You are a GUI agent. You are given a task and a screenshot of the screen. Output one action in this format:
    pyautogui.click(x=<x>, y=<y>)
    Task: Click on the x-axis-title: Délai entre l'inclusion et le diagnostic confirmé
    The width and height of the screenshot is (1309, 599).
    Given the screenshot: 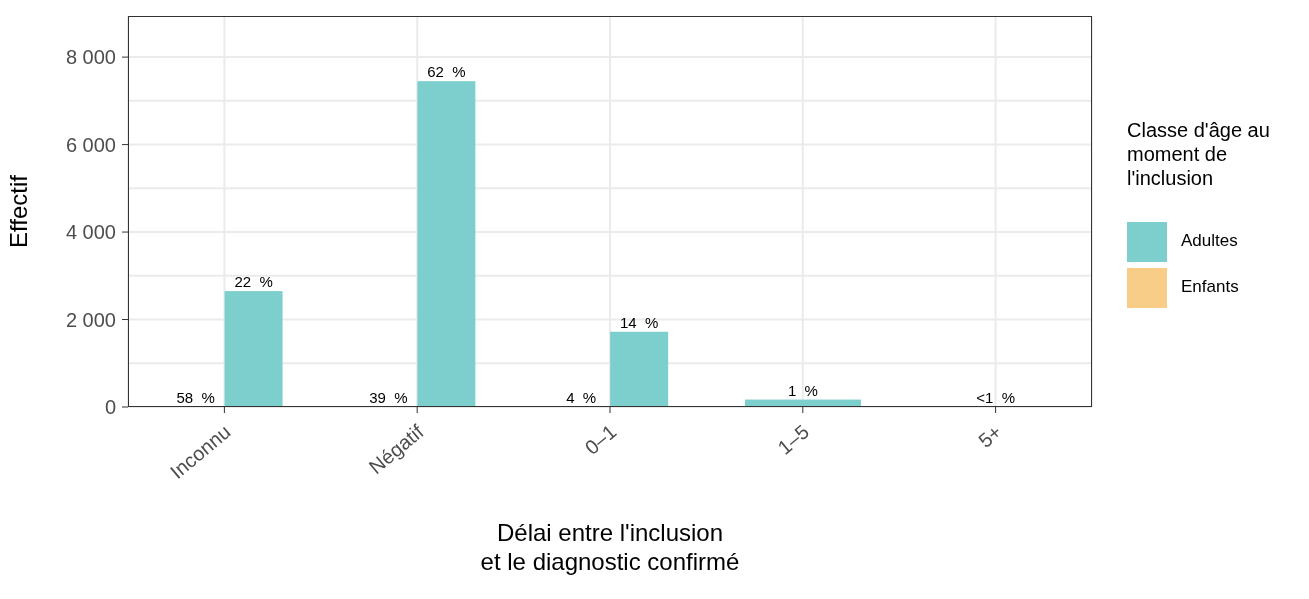 What is the action you would take?
    pyautogui.click(x=610, y=547)
    